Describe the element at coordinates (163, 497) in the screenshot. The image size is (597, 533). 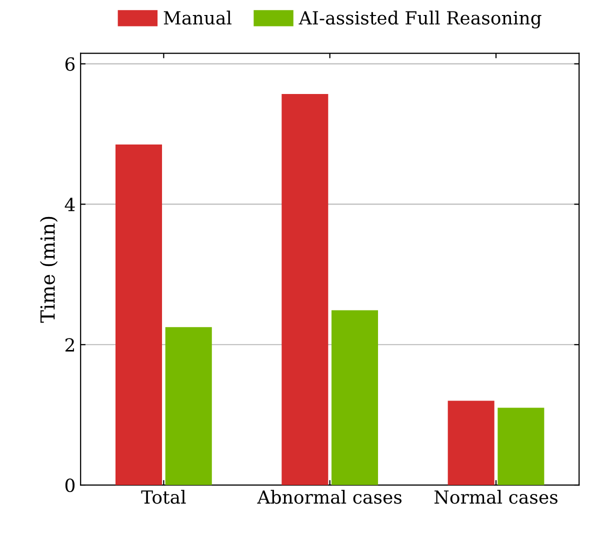
I see `x-tick-label: Total` at that location.